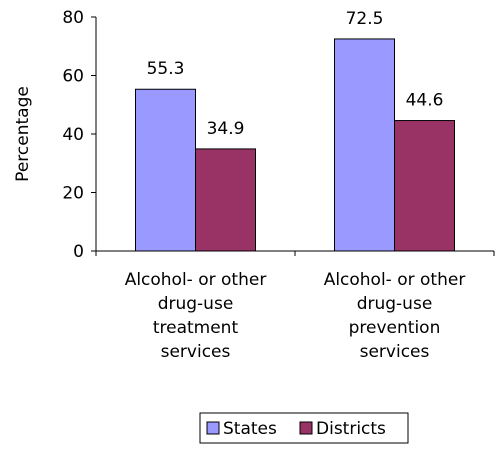 The width and height of the screenshot is (502, 449). I want to click on legend-swatch-districts, so click(306, 428).